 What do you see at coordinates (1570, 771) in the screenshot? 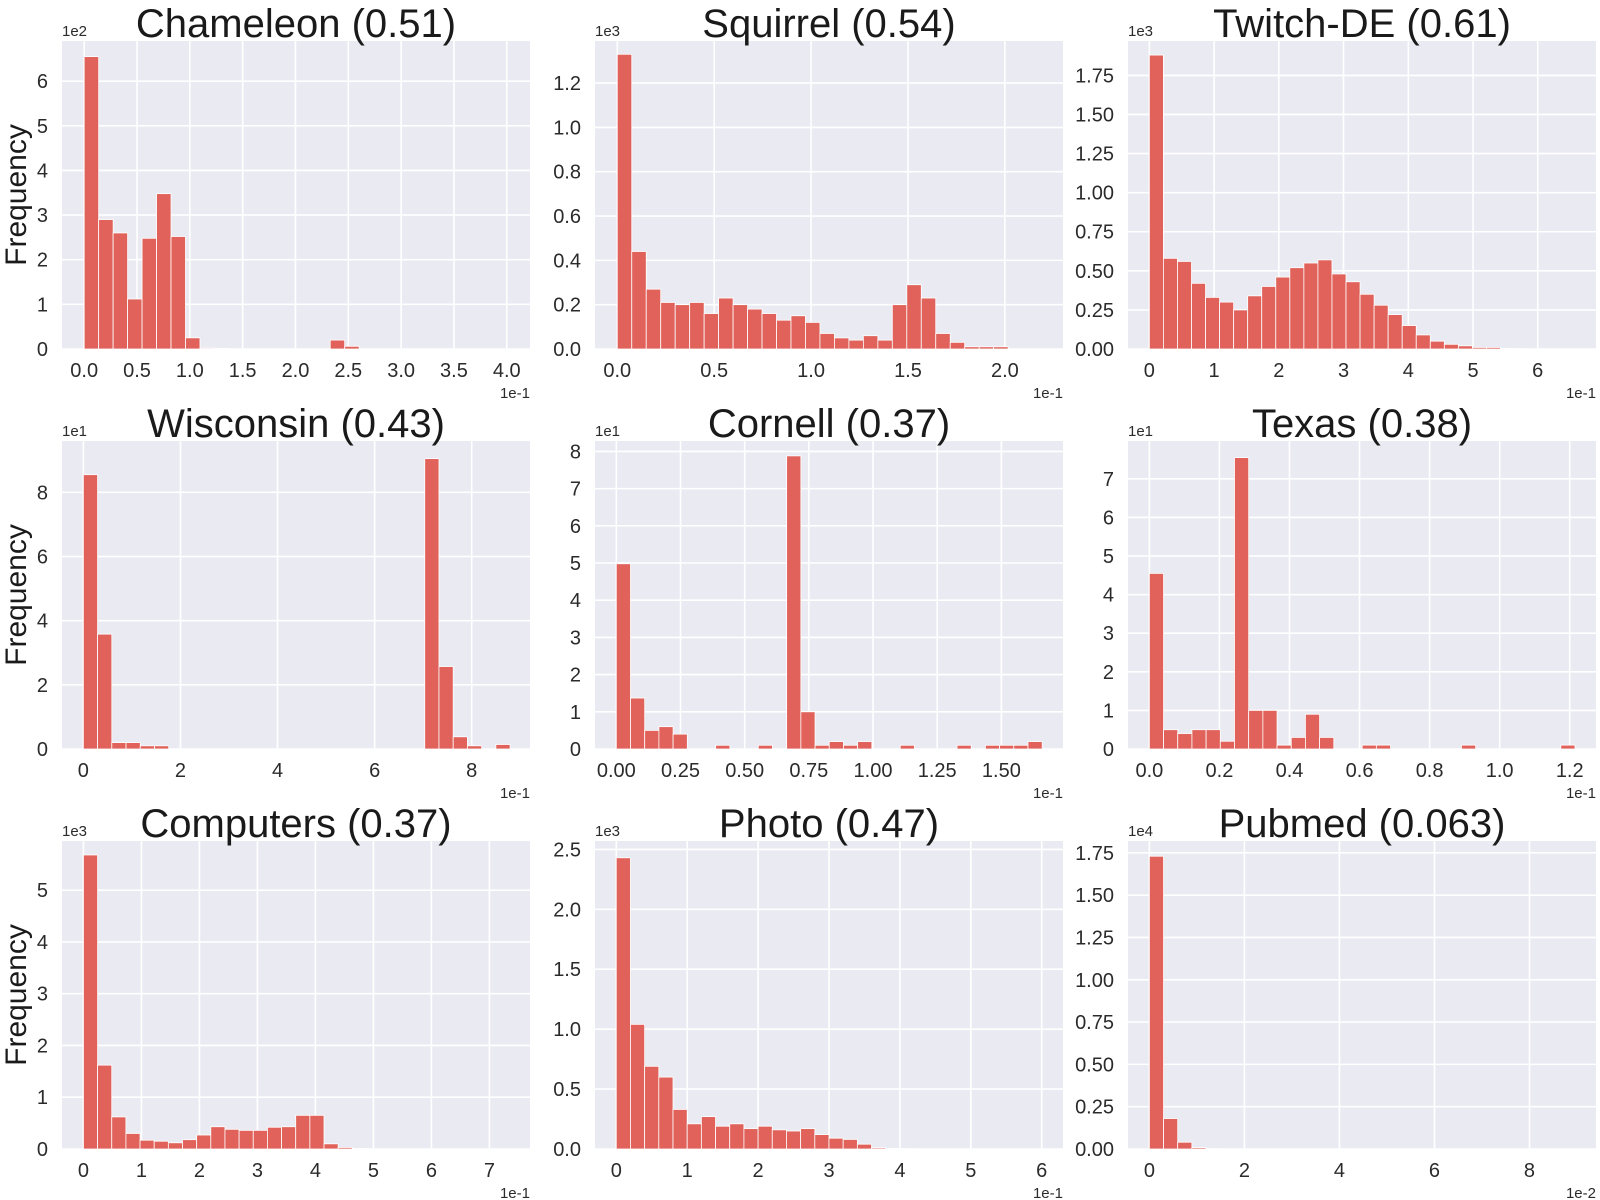
I see `x-tick-label: 1.2` at bounding box center [1570, 771].